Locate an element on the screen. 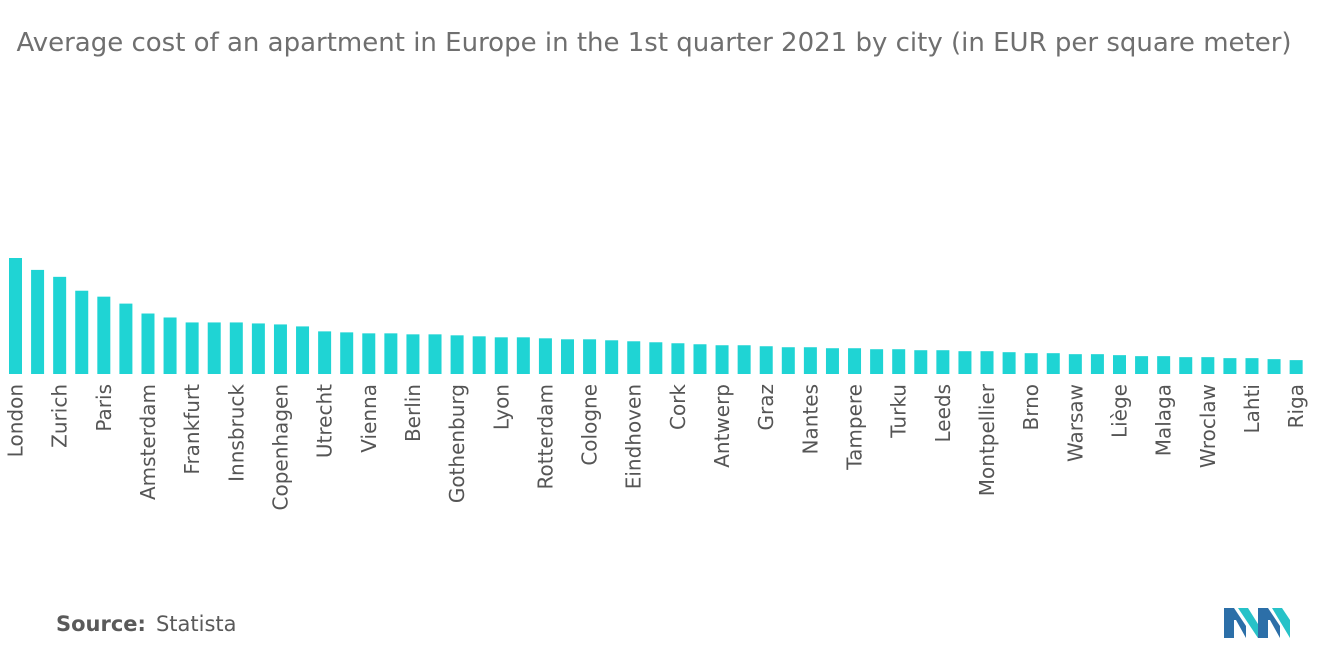 This screenshot has height=665, width=1320. x-tick-label: Amsterdam is located at coordinates (148, 442).